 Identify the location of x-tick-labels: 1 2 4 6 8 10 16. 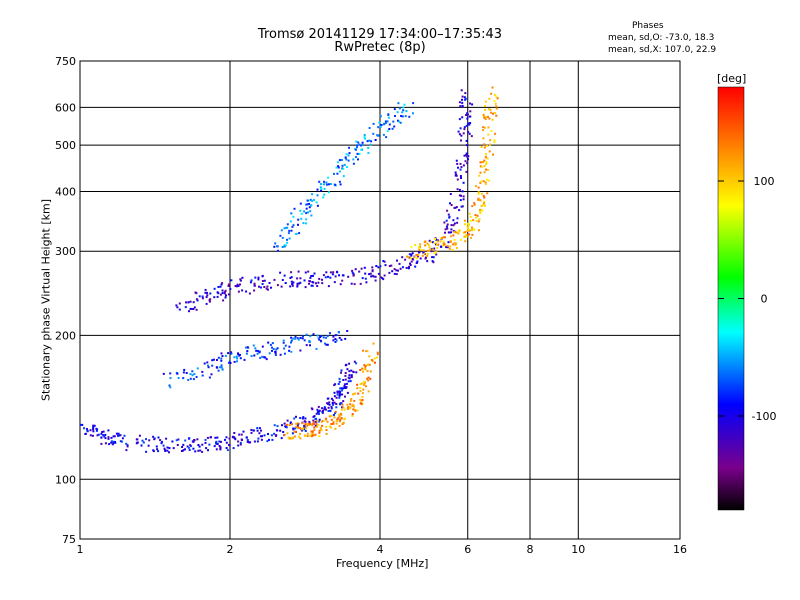
(382, 549).